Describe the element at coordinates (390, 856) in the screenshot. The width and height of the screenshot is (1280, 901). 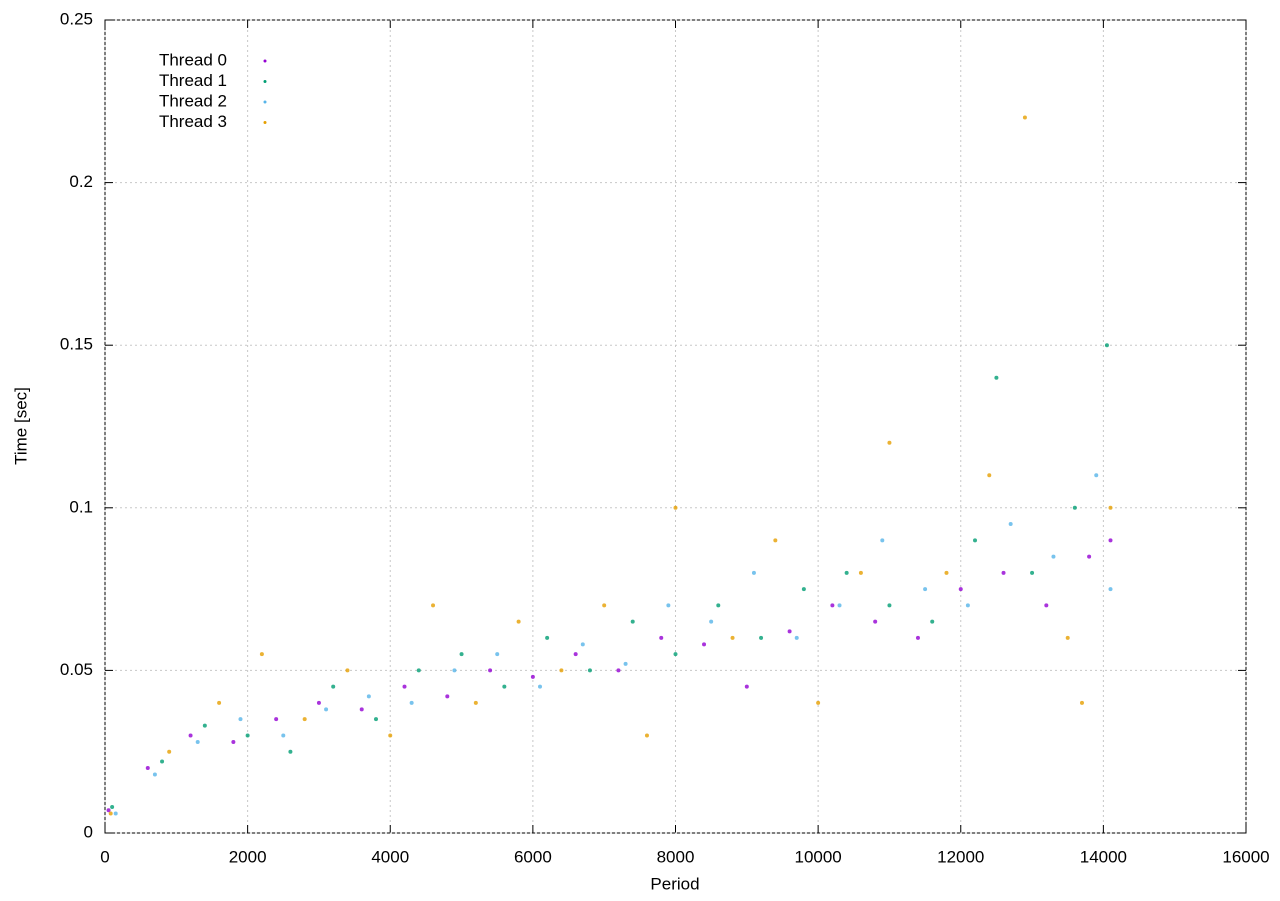
I see `x-tick-label: 4000` at that location.